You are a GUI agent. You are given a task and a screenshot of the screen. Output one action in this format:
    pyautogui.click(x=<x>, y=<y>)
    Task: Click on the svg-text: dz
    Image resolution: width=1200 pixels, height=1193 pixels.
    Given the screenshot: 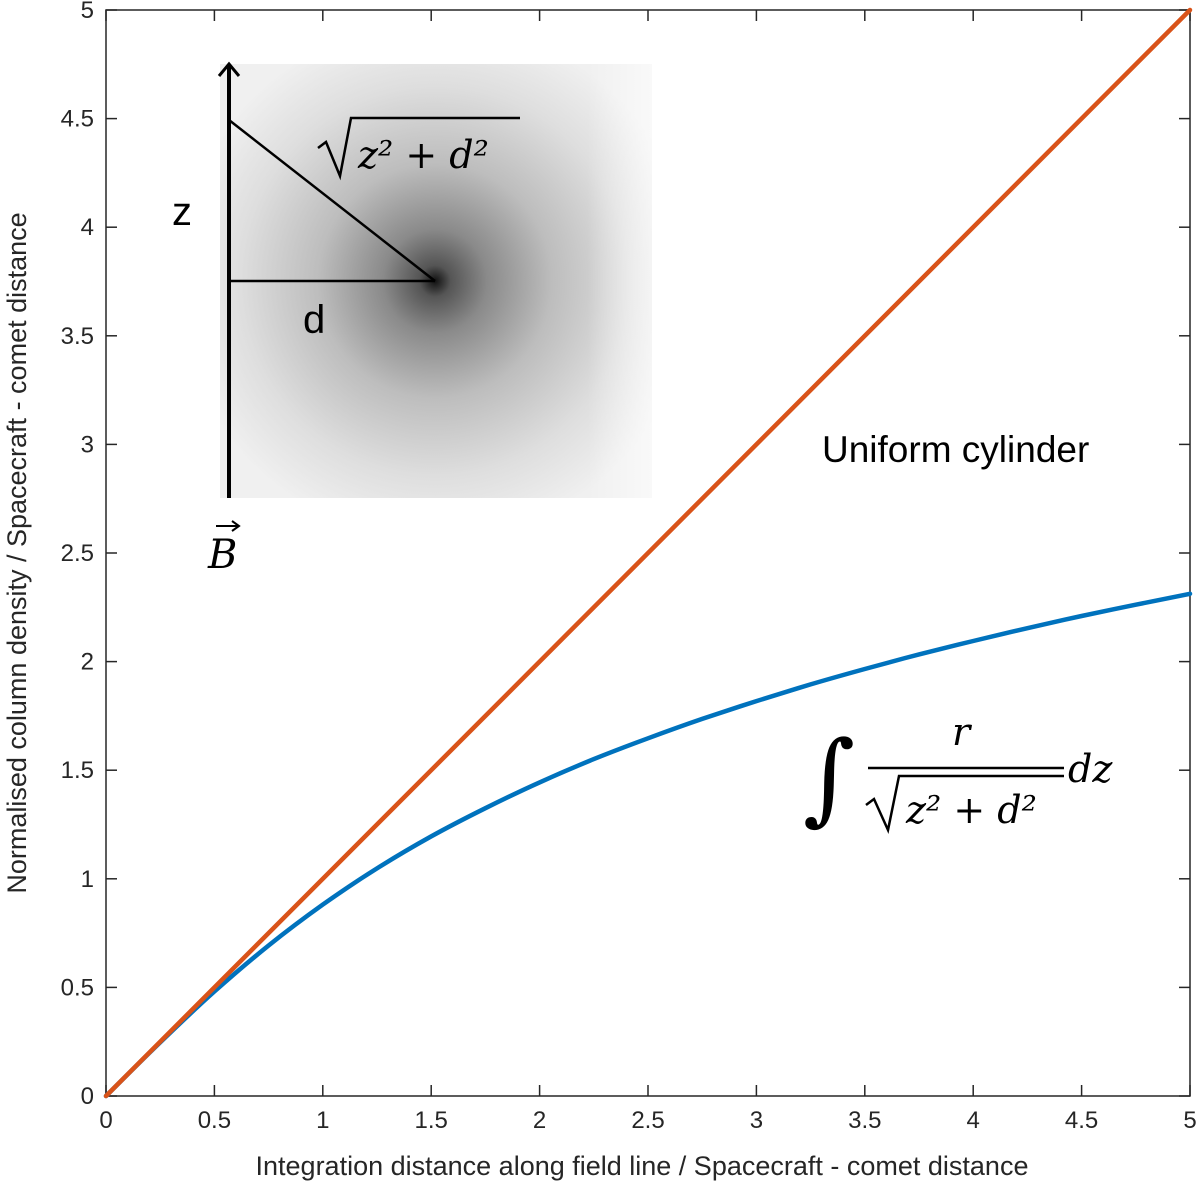 What is the action you would take?
    pyautogui.click(x=1090, y=769)
    